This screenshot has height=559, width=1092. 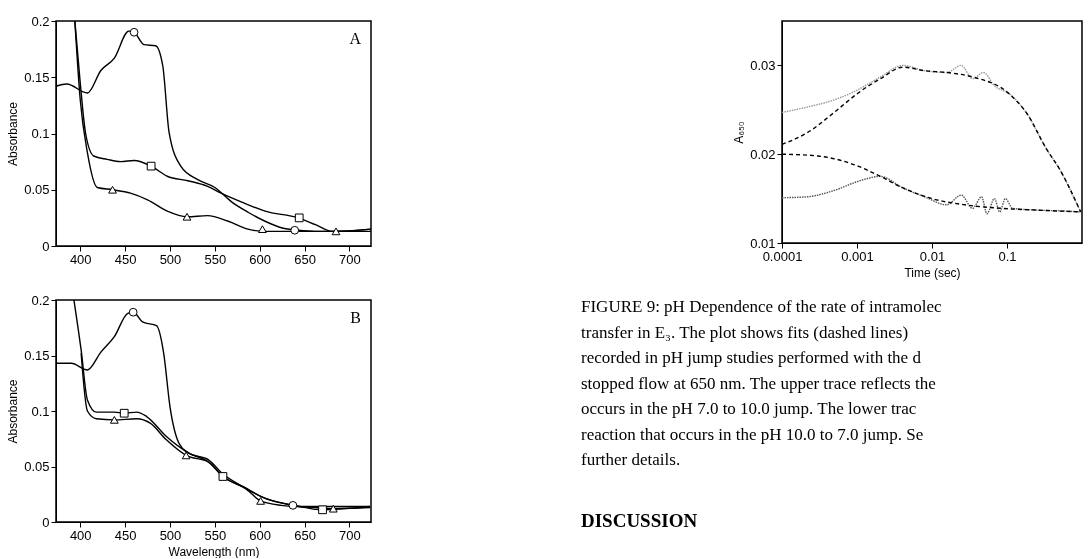 What do you see at coordinates (355, 38) in the screenshot?
I see `annotation: A` at bounding box center [355, 38].